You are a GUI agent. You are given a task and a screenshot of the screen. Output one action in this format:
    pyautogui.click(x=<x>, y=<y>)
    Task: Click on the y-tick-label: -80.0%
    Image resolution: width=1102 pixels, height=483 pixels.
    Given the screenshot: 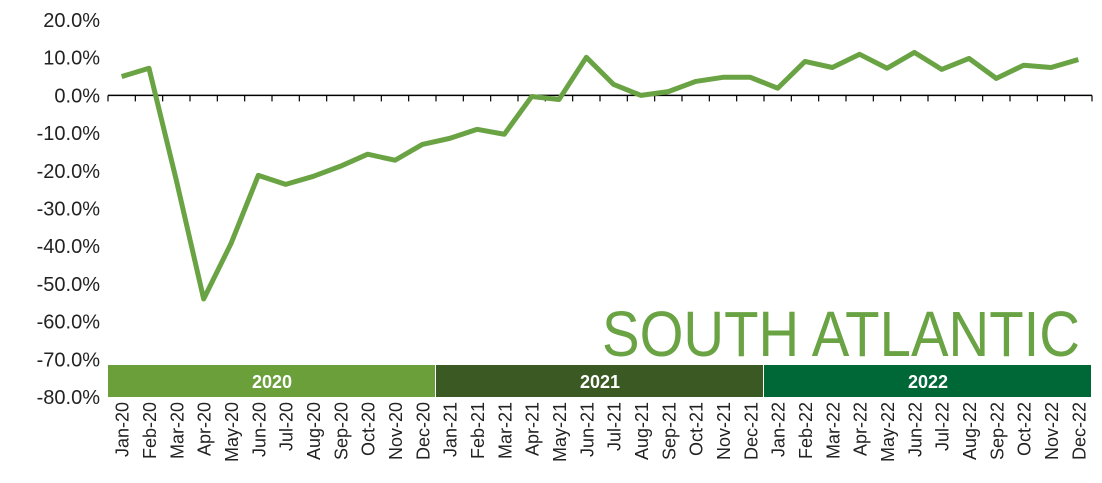 What is the action you would take?
    pyautogui.click(x=69, y=398)
    